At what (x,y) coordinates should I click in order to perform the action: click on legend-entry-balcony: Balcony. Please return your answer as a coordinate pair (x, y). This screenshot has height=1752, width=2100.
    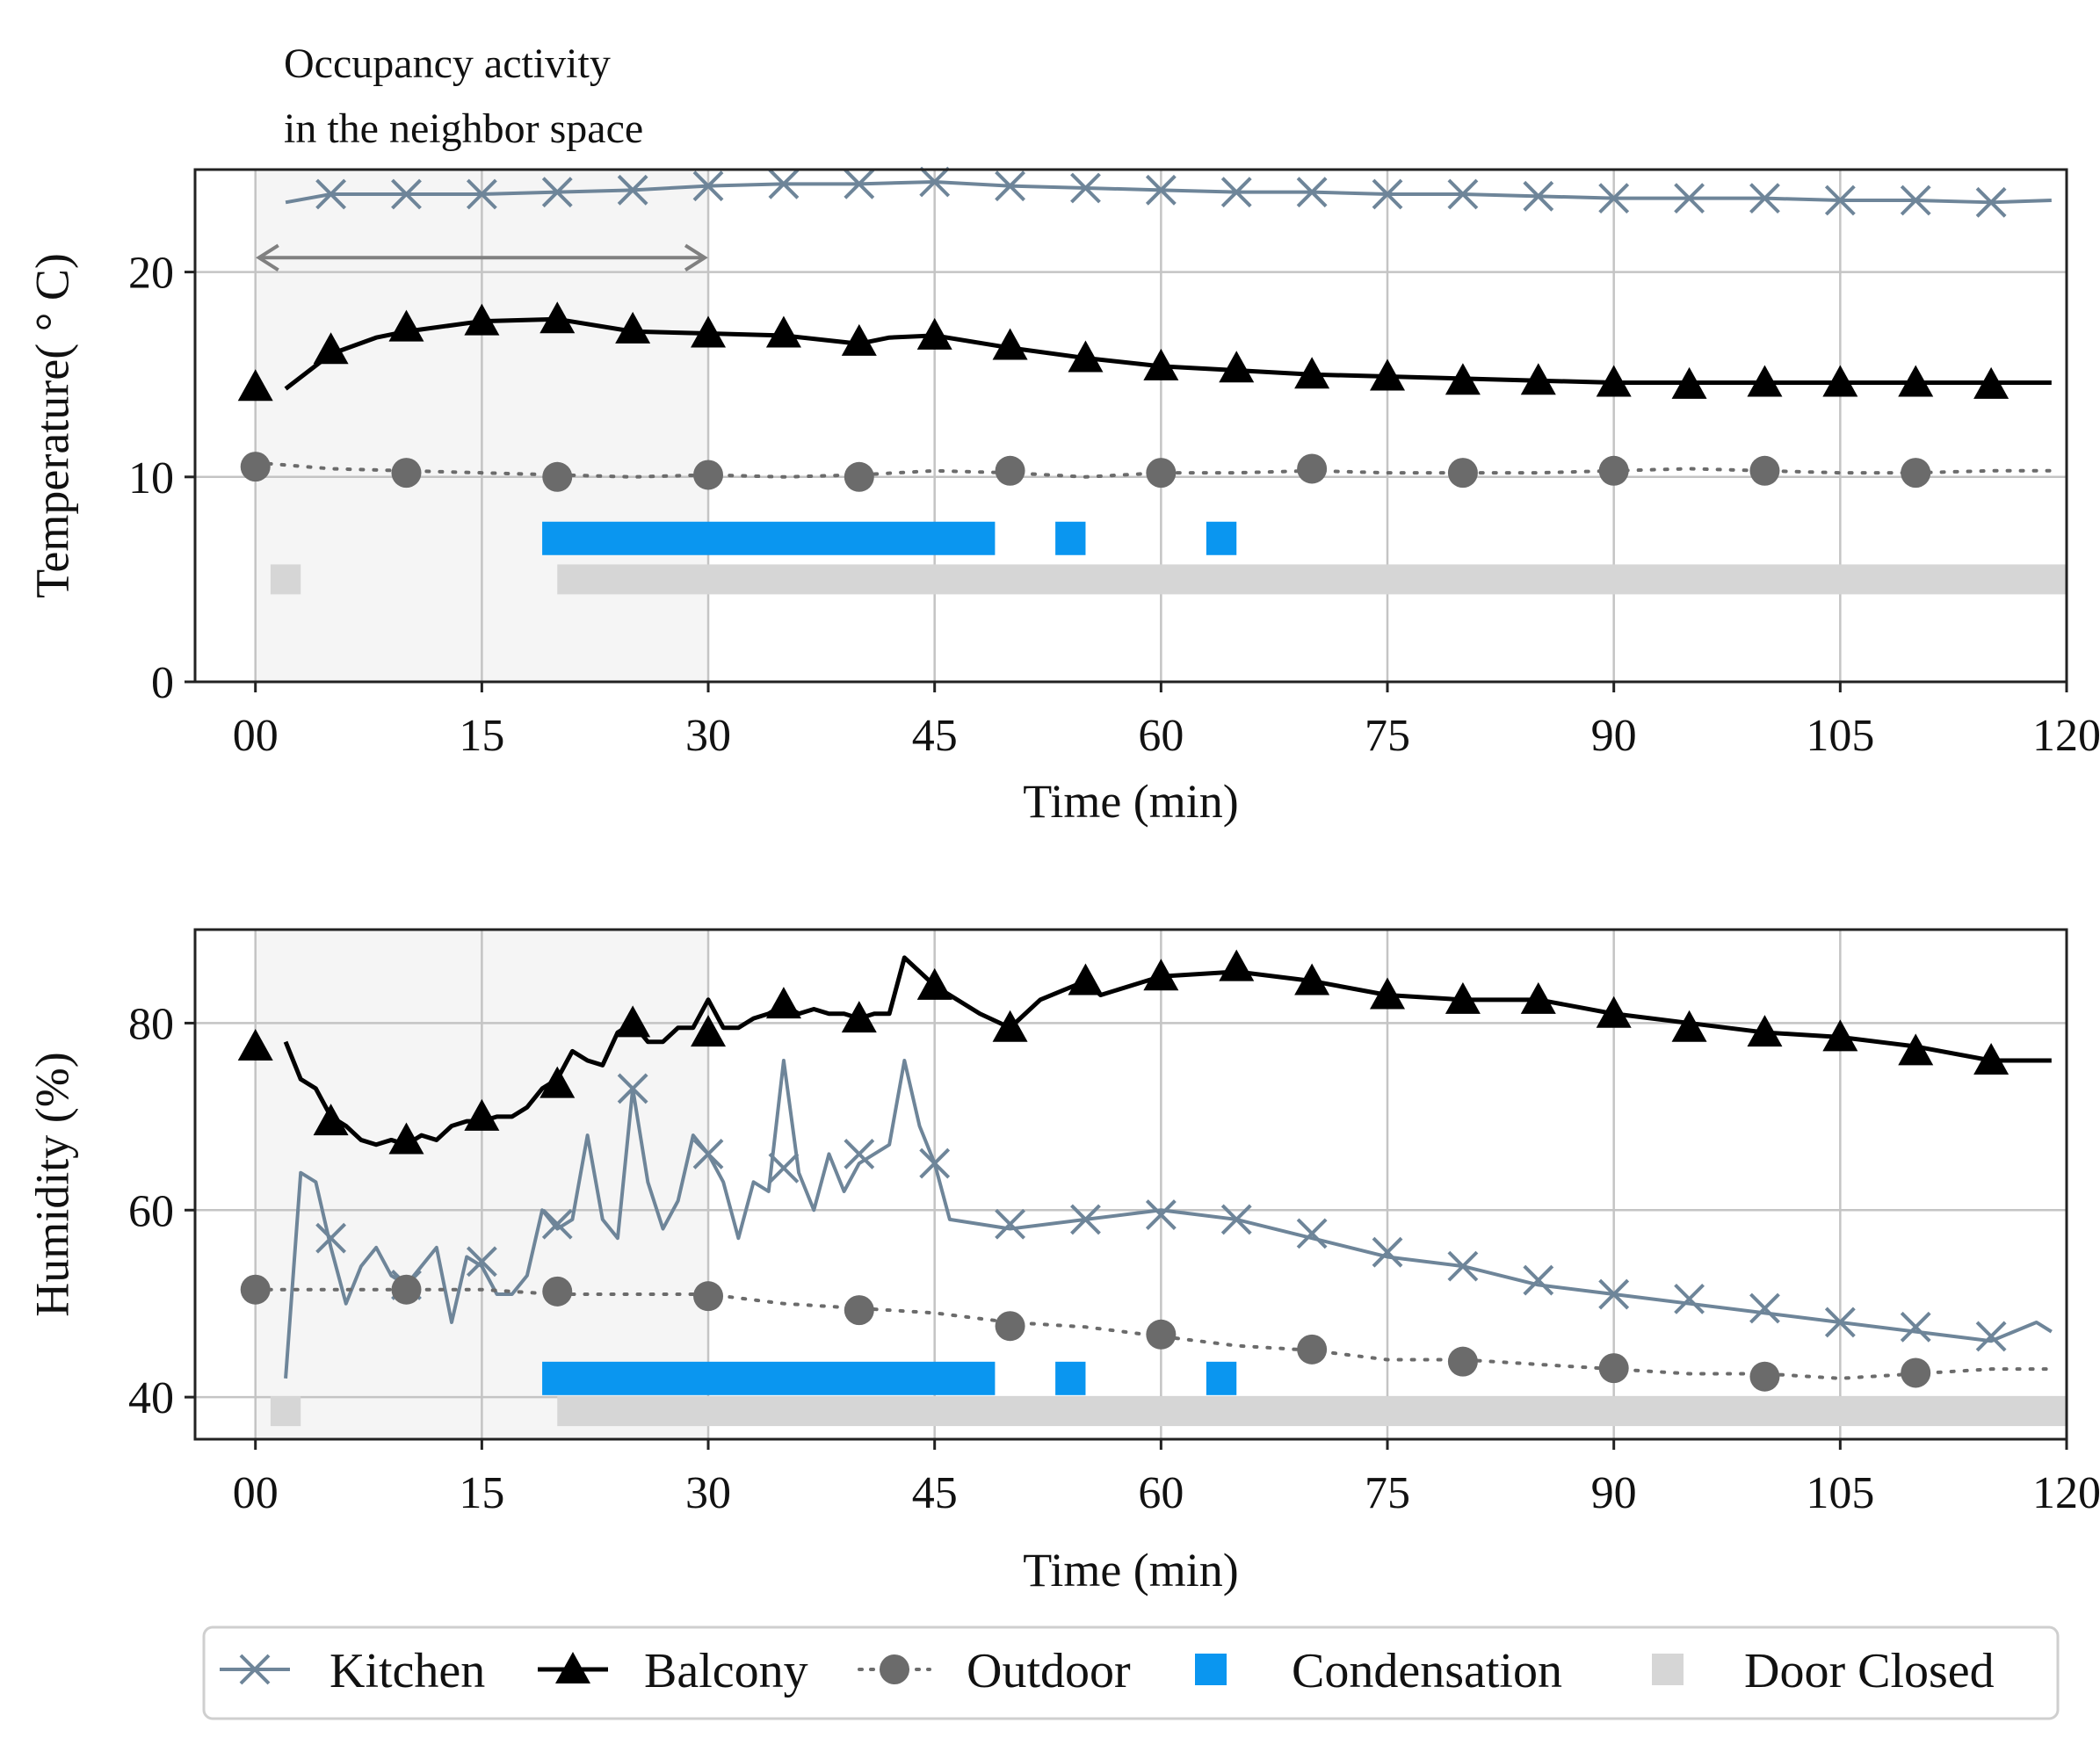
    Looking at the image, I should click on (673, 1671).